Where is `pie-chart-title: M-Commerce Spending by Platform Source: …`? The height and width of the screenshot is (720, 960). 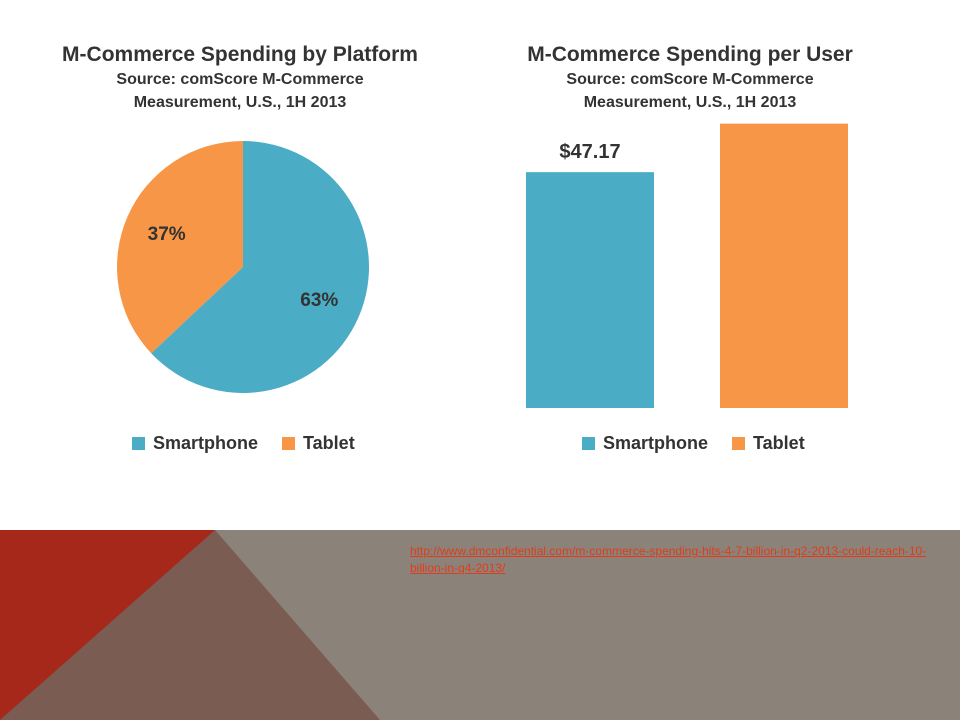
pie-chart-title: M-Commerce Spending by Platform Source: … is located at coordinates (240, 78).